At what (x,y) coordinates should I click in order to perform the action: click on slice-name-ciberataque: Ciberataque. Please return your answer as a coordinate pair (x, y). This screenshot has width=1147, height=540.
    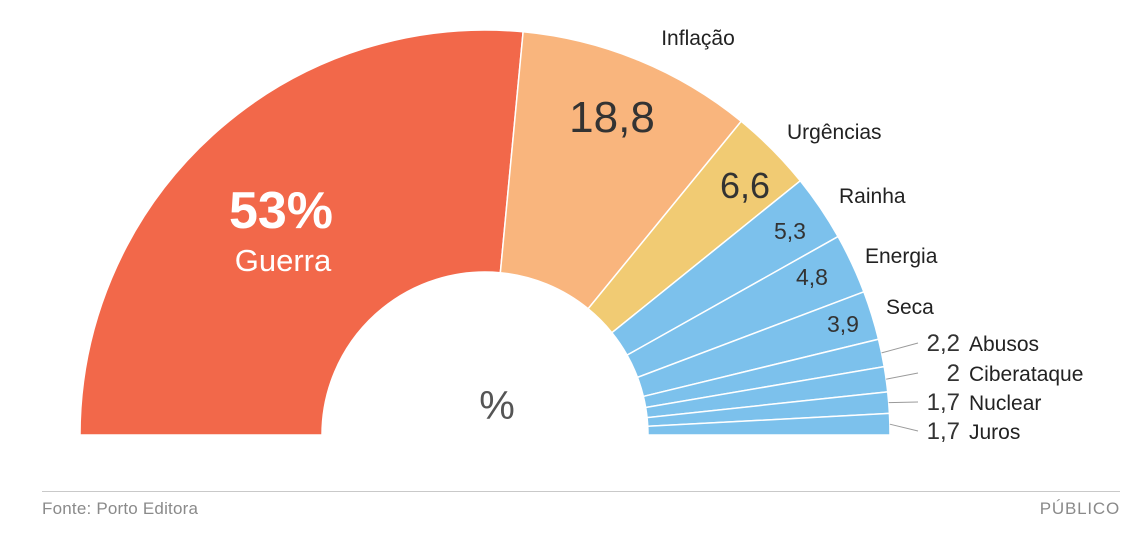
    Looking at the image, I should click on (1026, 374).